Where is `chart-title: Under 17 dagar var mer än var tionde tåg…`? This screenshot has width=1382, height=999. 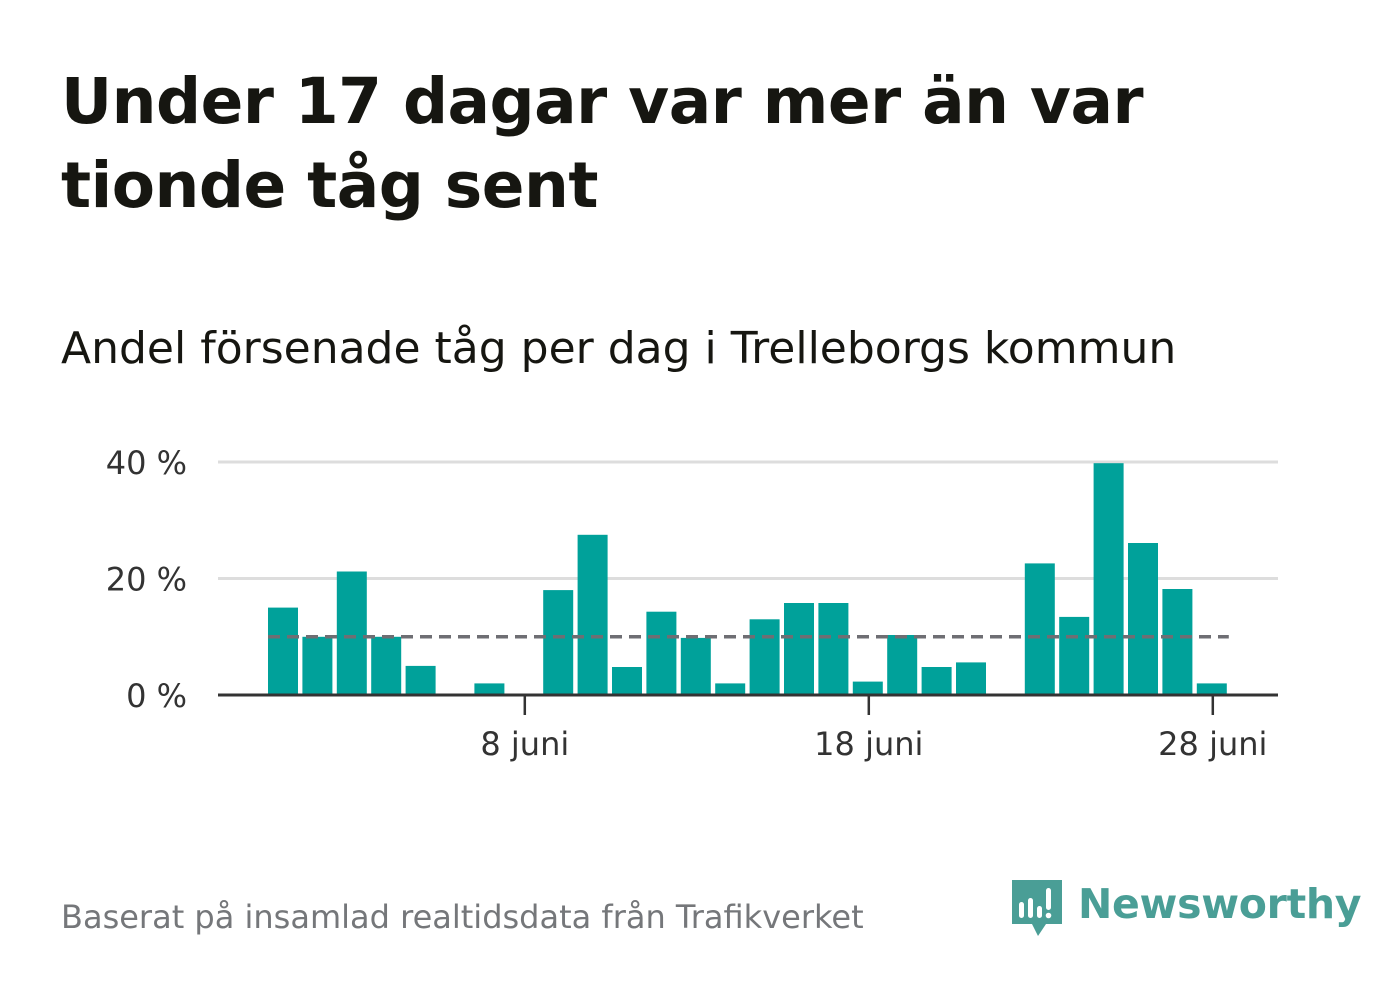 chart-title: Under 17 dagar var mer än var tionde tåg… is located at coordinates (602, 143).